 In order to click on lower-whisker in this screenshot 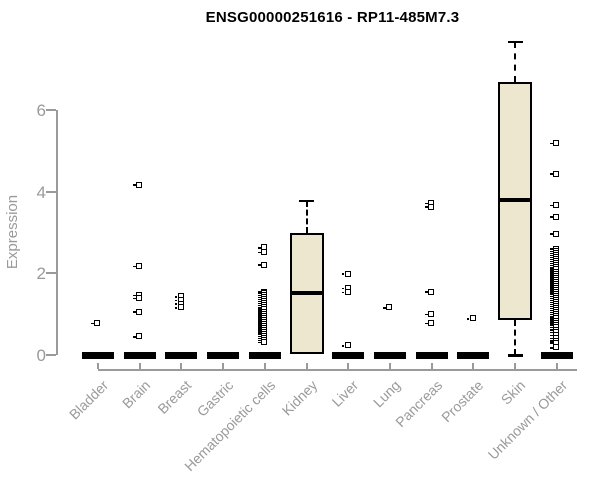, I will do `click(515, 337)`.